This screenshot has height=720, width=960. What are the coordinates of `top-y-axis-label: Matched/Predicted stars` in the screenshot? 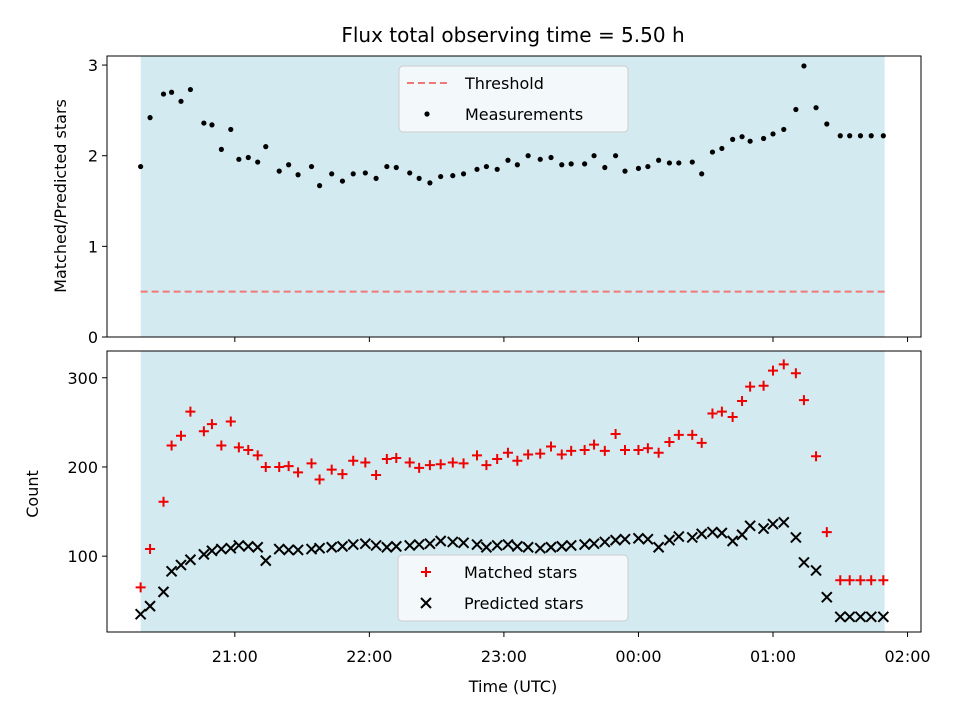 It's located at (60, 196).